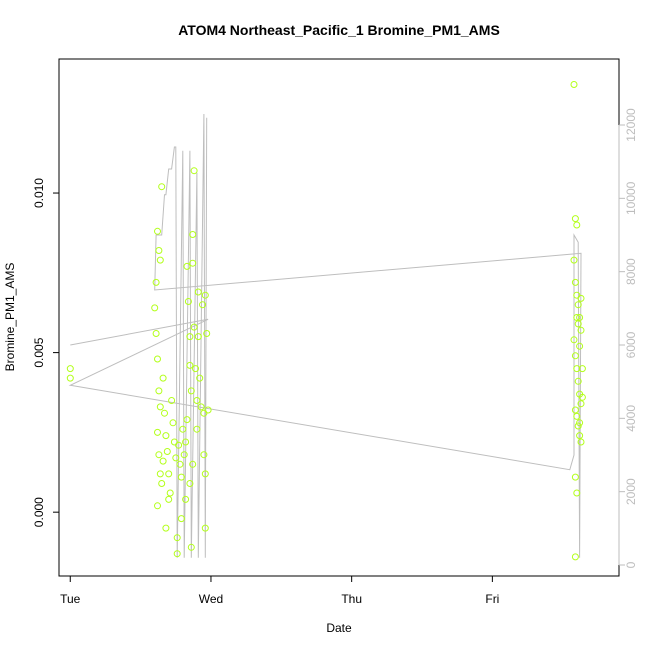  I want to click on y2-tick-label: 12000, so click(631, 125).